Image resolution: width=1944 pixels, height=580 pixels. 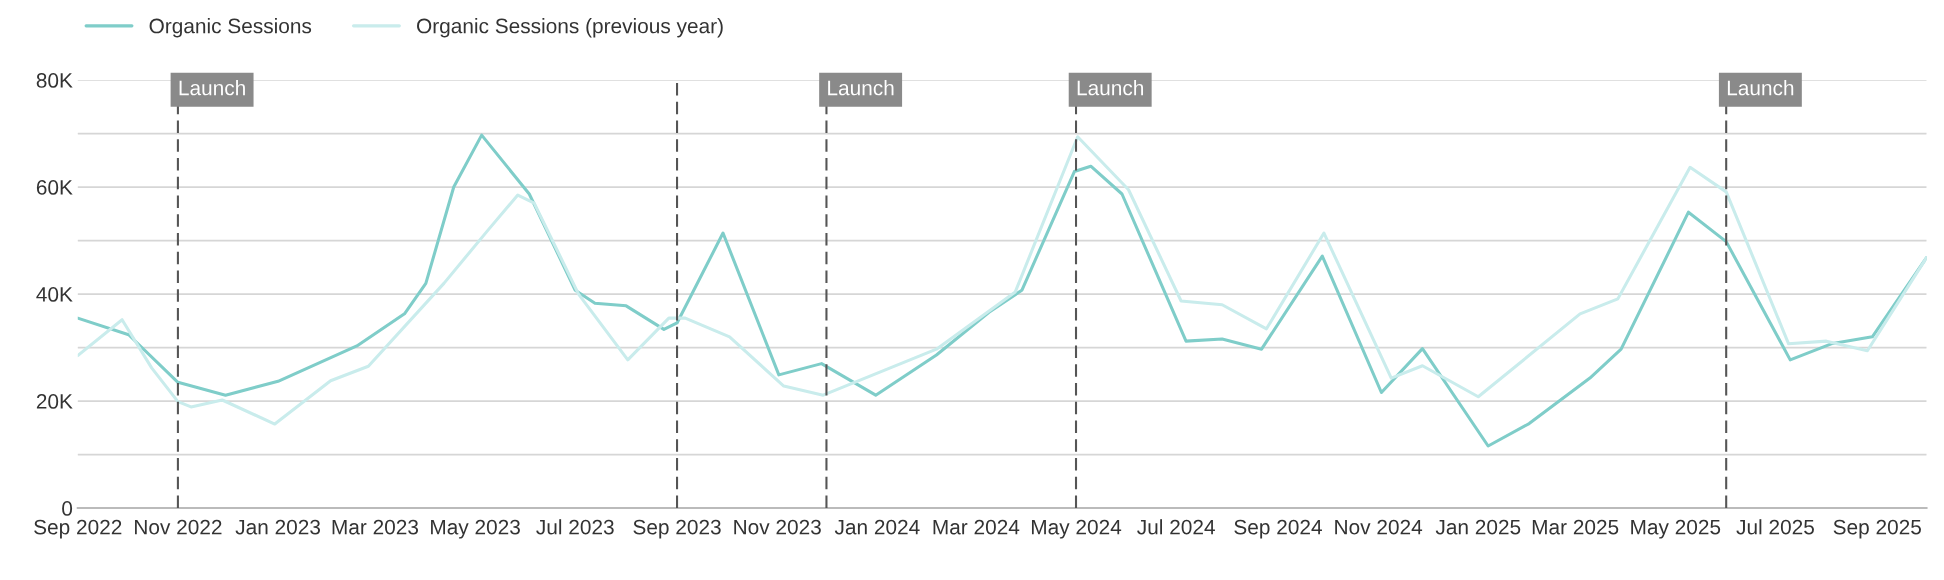 I want to click on y-tick-label: 40K, so click(x=54, y=294).